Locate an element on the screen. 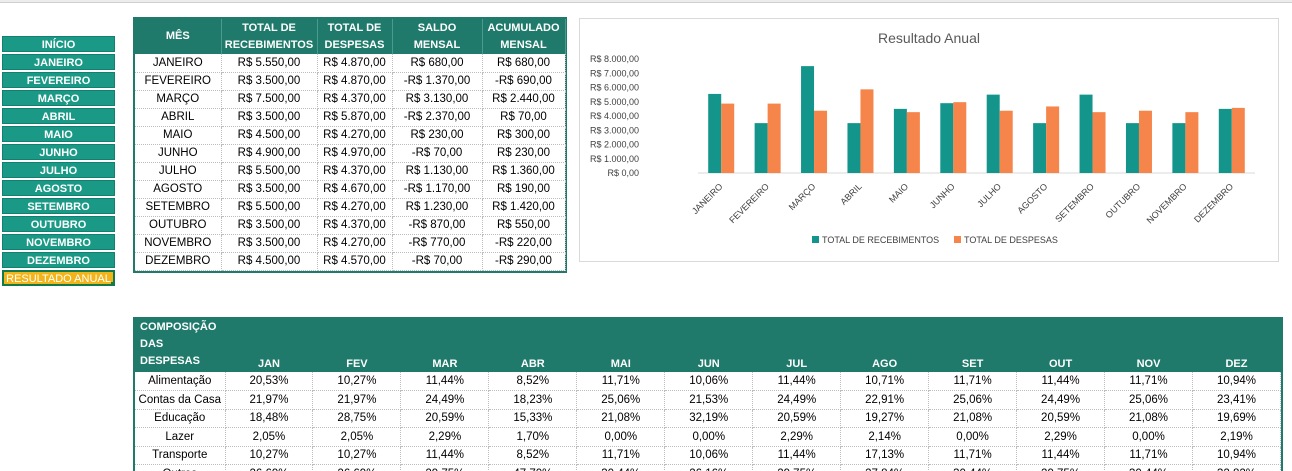 This screenshot has width=1292, height=471. row-label: Contas da Casa is located at coordinates (180, 400).